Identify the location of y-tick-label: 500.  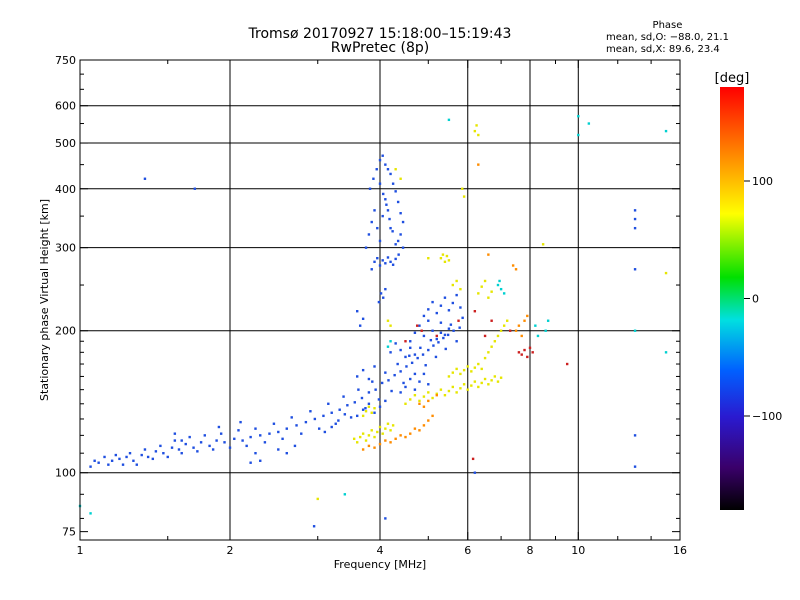
(65, 143).